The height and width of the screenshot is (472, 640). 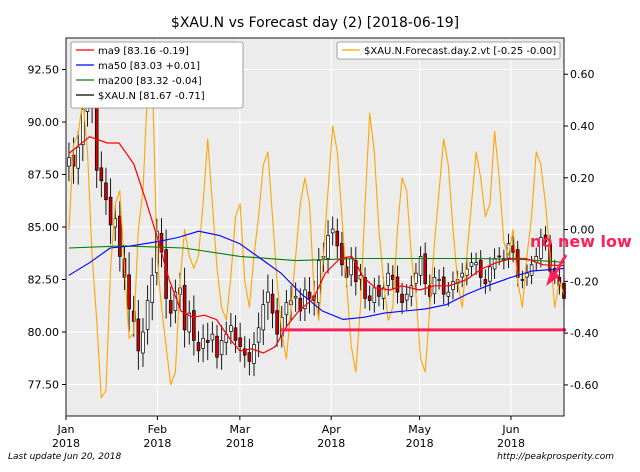 What do you see at coordinates (44, 70) in the screenshot?
I see `left-tick-label: 92.50` at bounding box center [44, 70].